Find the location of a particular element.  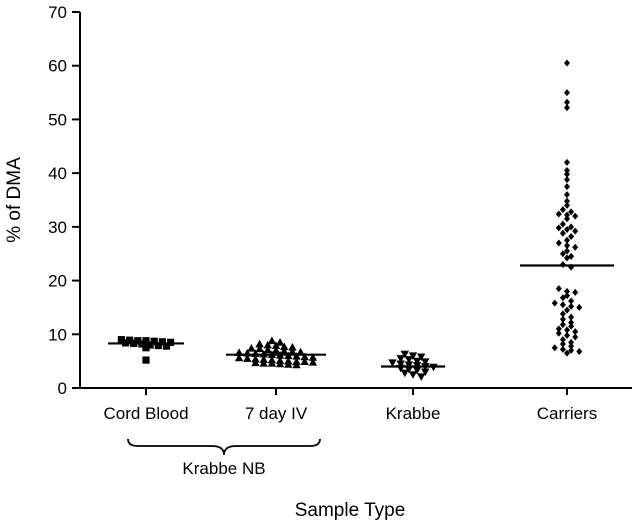

group-brace is located at coordinates (224, 447).